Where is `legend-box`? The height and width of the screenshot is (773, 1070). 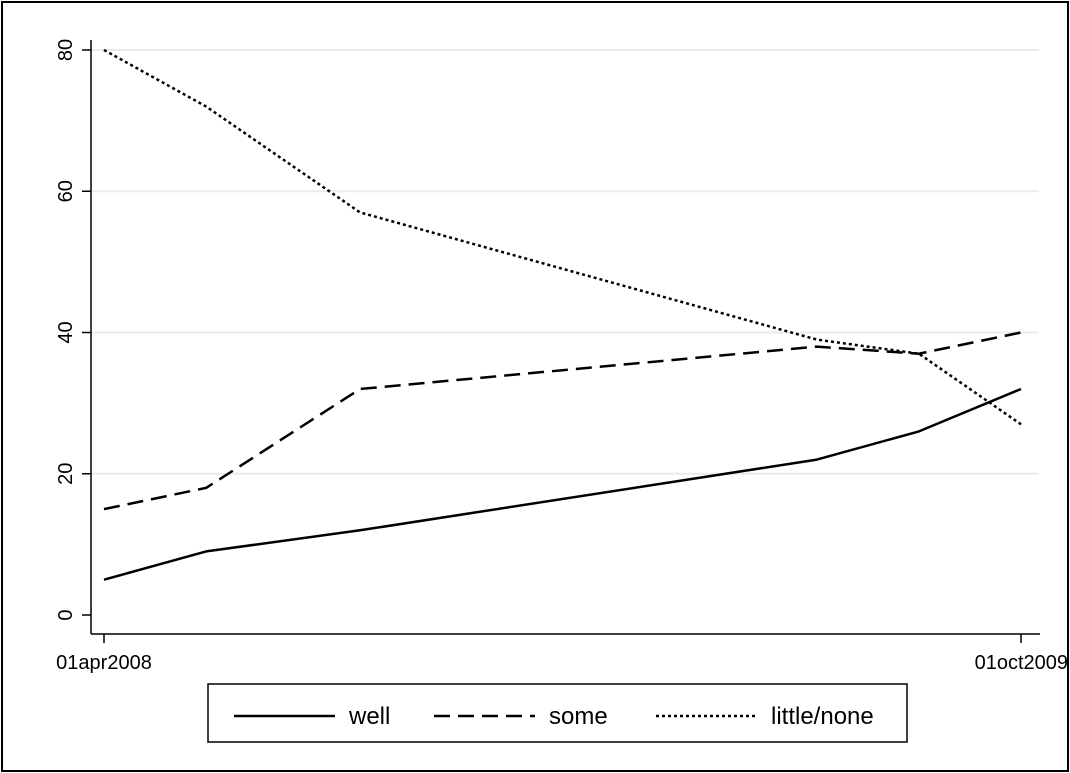 legend-box is located at coordinates (557, 713).